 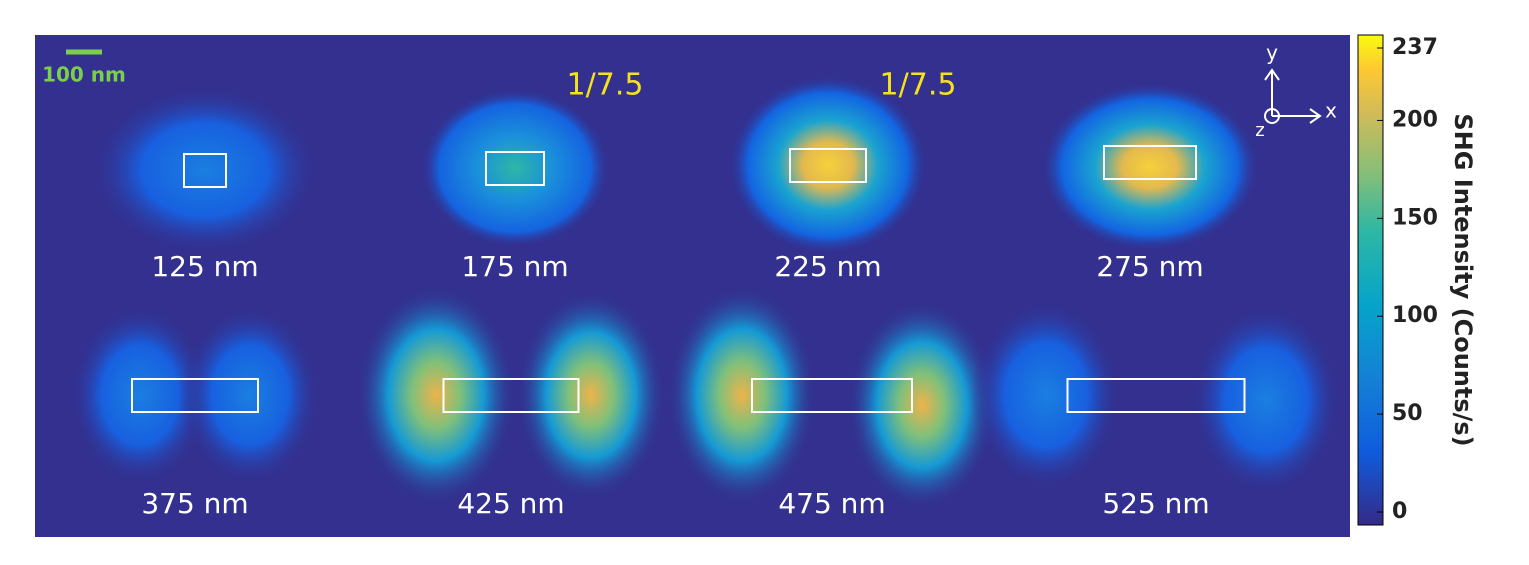 I want to click on panel-label: 125 nm, so click(x=204, y=266).